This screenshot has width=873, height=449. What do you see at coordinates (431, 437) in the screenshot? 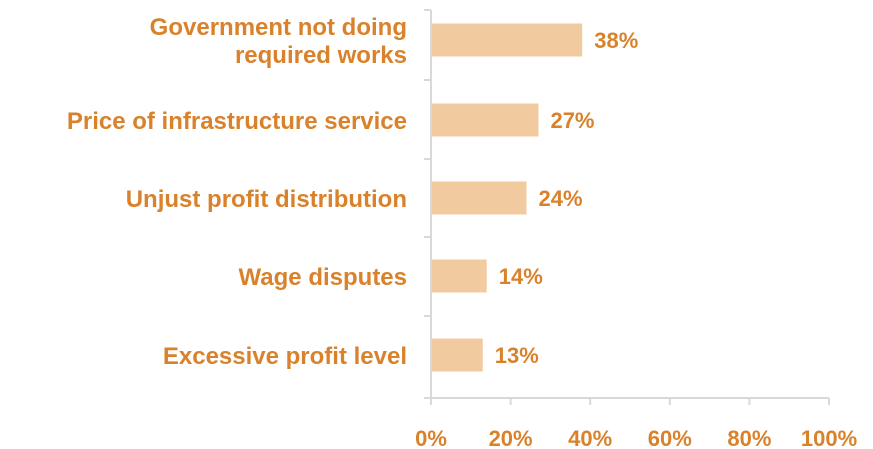
I see `x-tick-label: 0%` at bounding box center [431, 437].